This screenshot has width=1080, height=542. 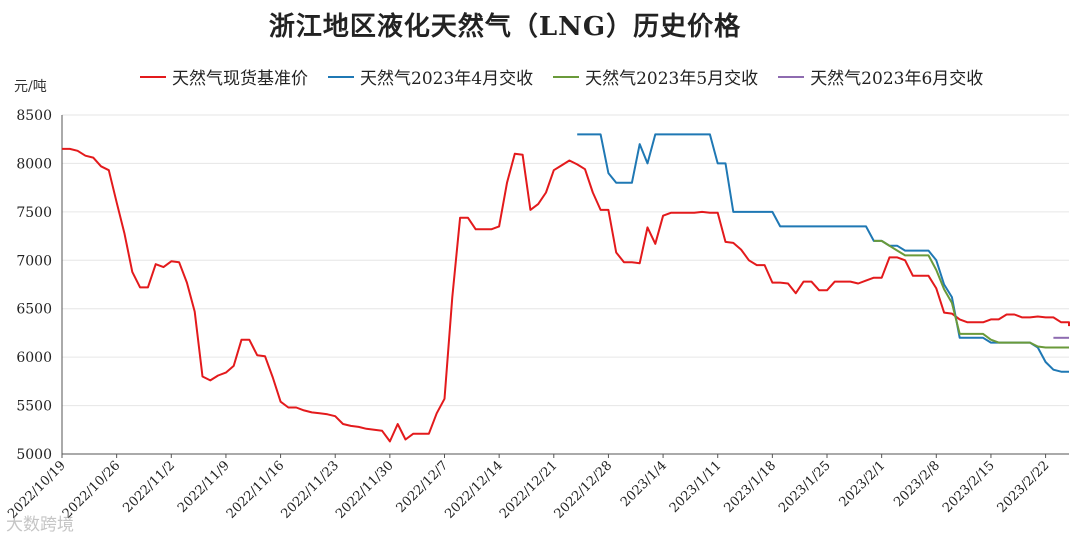 I want to click on x-tick-label: 2023/2/15, so click(x=969, y=487).